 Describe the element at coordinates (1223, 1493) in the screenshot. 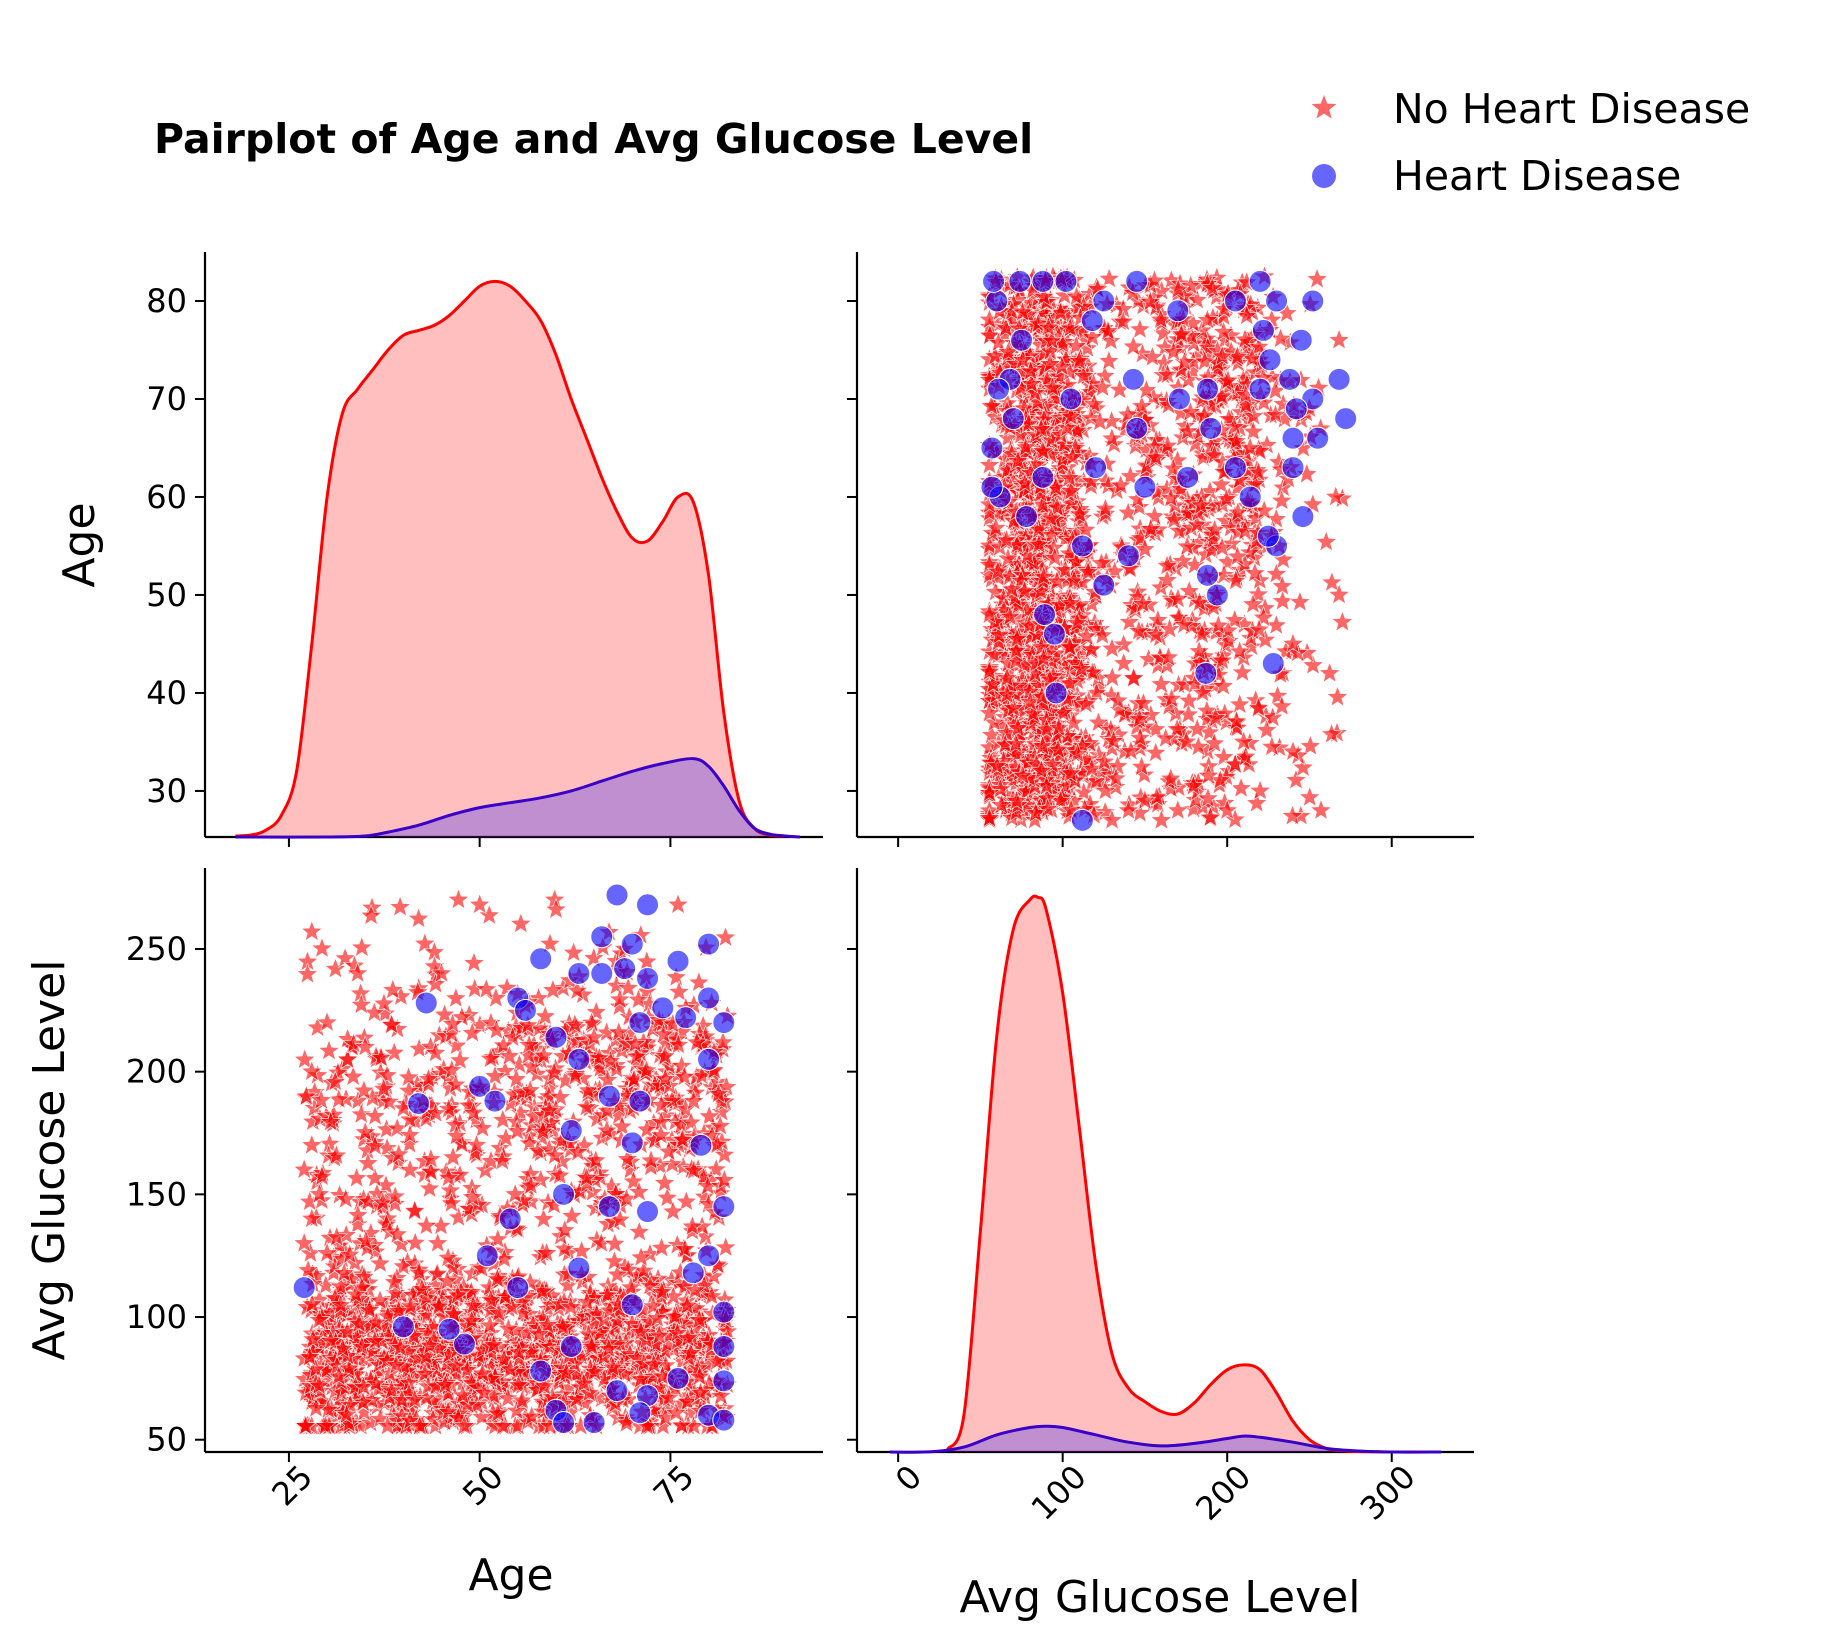

I see `glucose-xtick-label: 200` at that location.